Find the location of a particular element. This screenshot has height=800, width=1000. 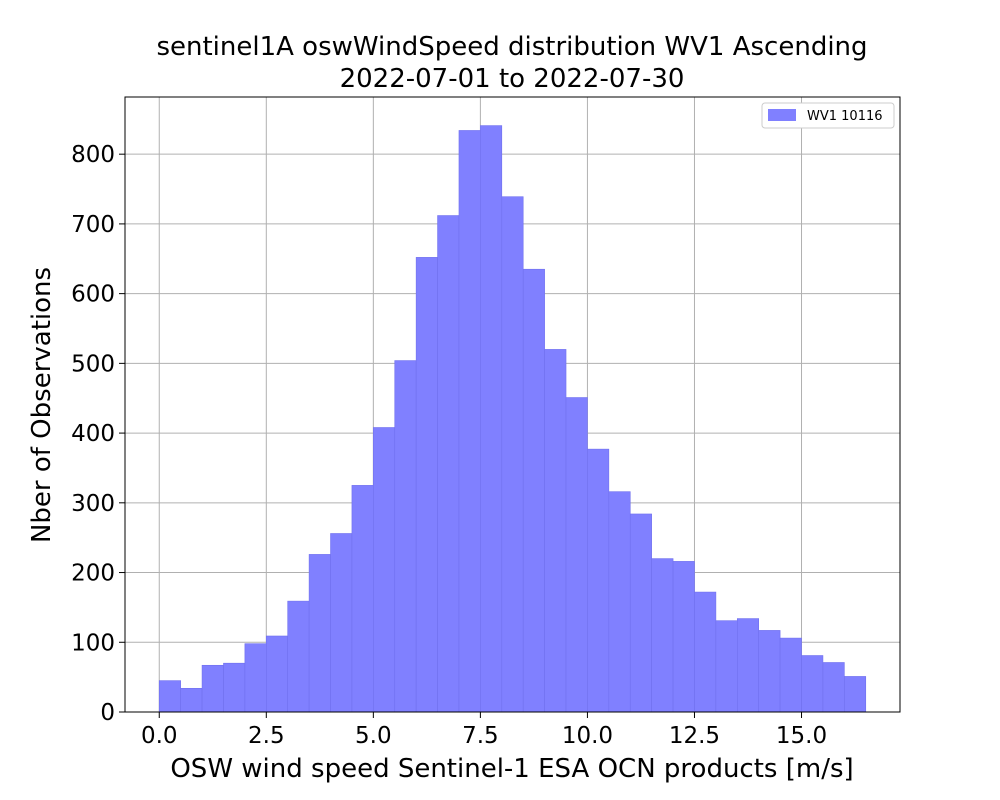

y-tick-label: 700 is located at coordinates (93, 225).